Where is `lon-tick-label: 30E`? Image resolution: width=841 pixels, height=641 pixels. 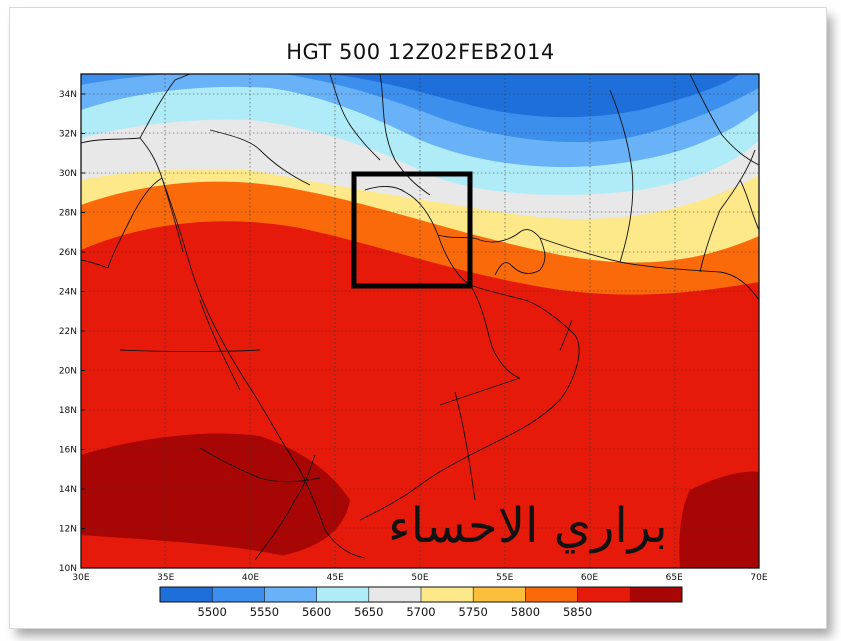 lon-tick-label: 30E is located at coordinates (80, 578).